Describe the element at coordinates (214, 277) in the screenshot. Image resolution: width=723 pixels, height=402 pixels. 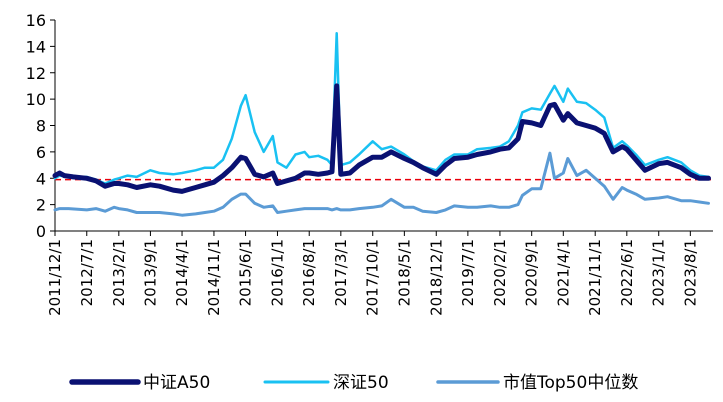
I see `x-tick-label: 2014/11/1` at that location.